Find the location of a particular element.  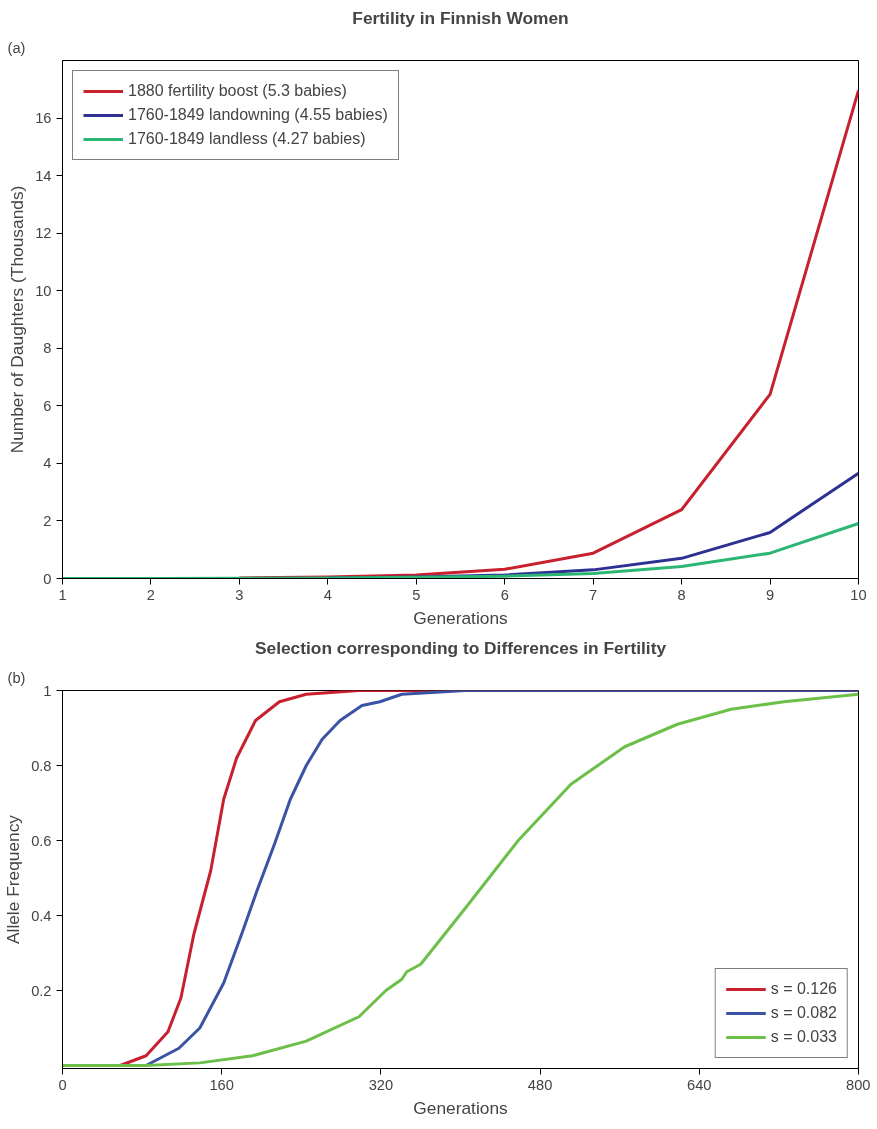

y-axis-title: Allele Frequency is located at coordinates (13, 879).